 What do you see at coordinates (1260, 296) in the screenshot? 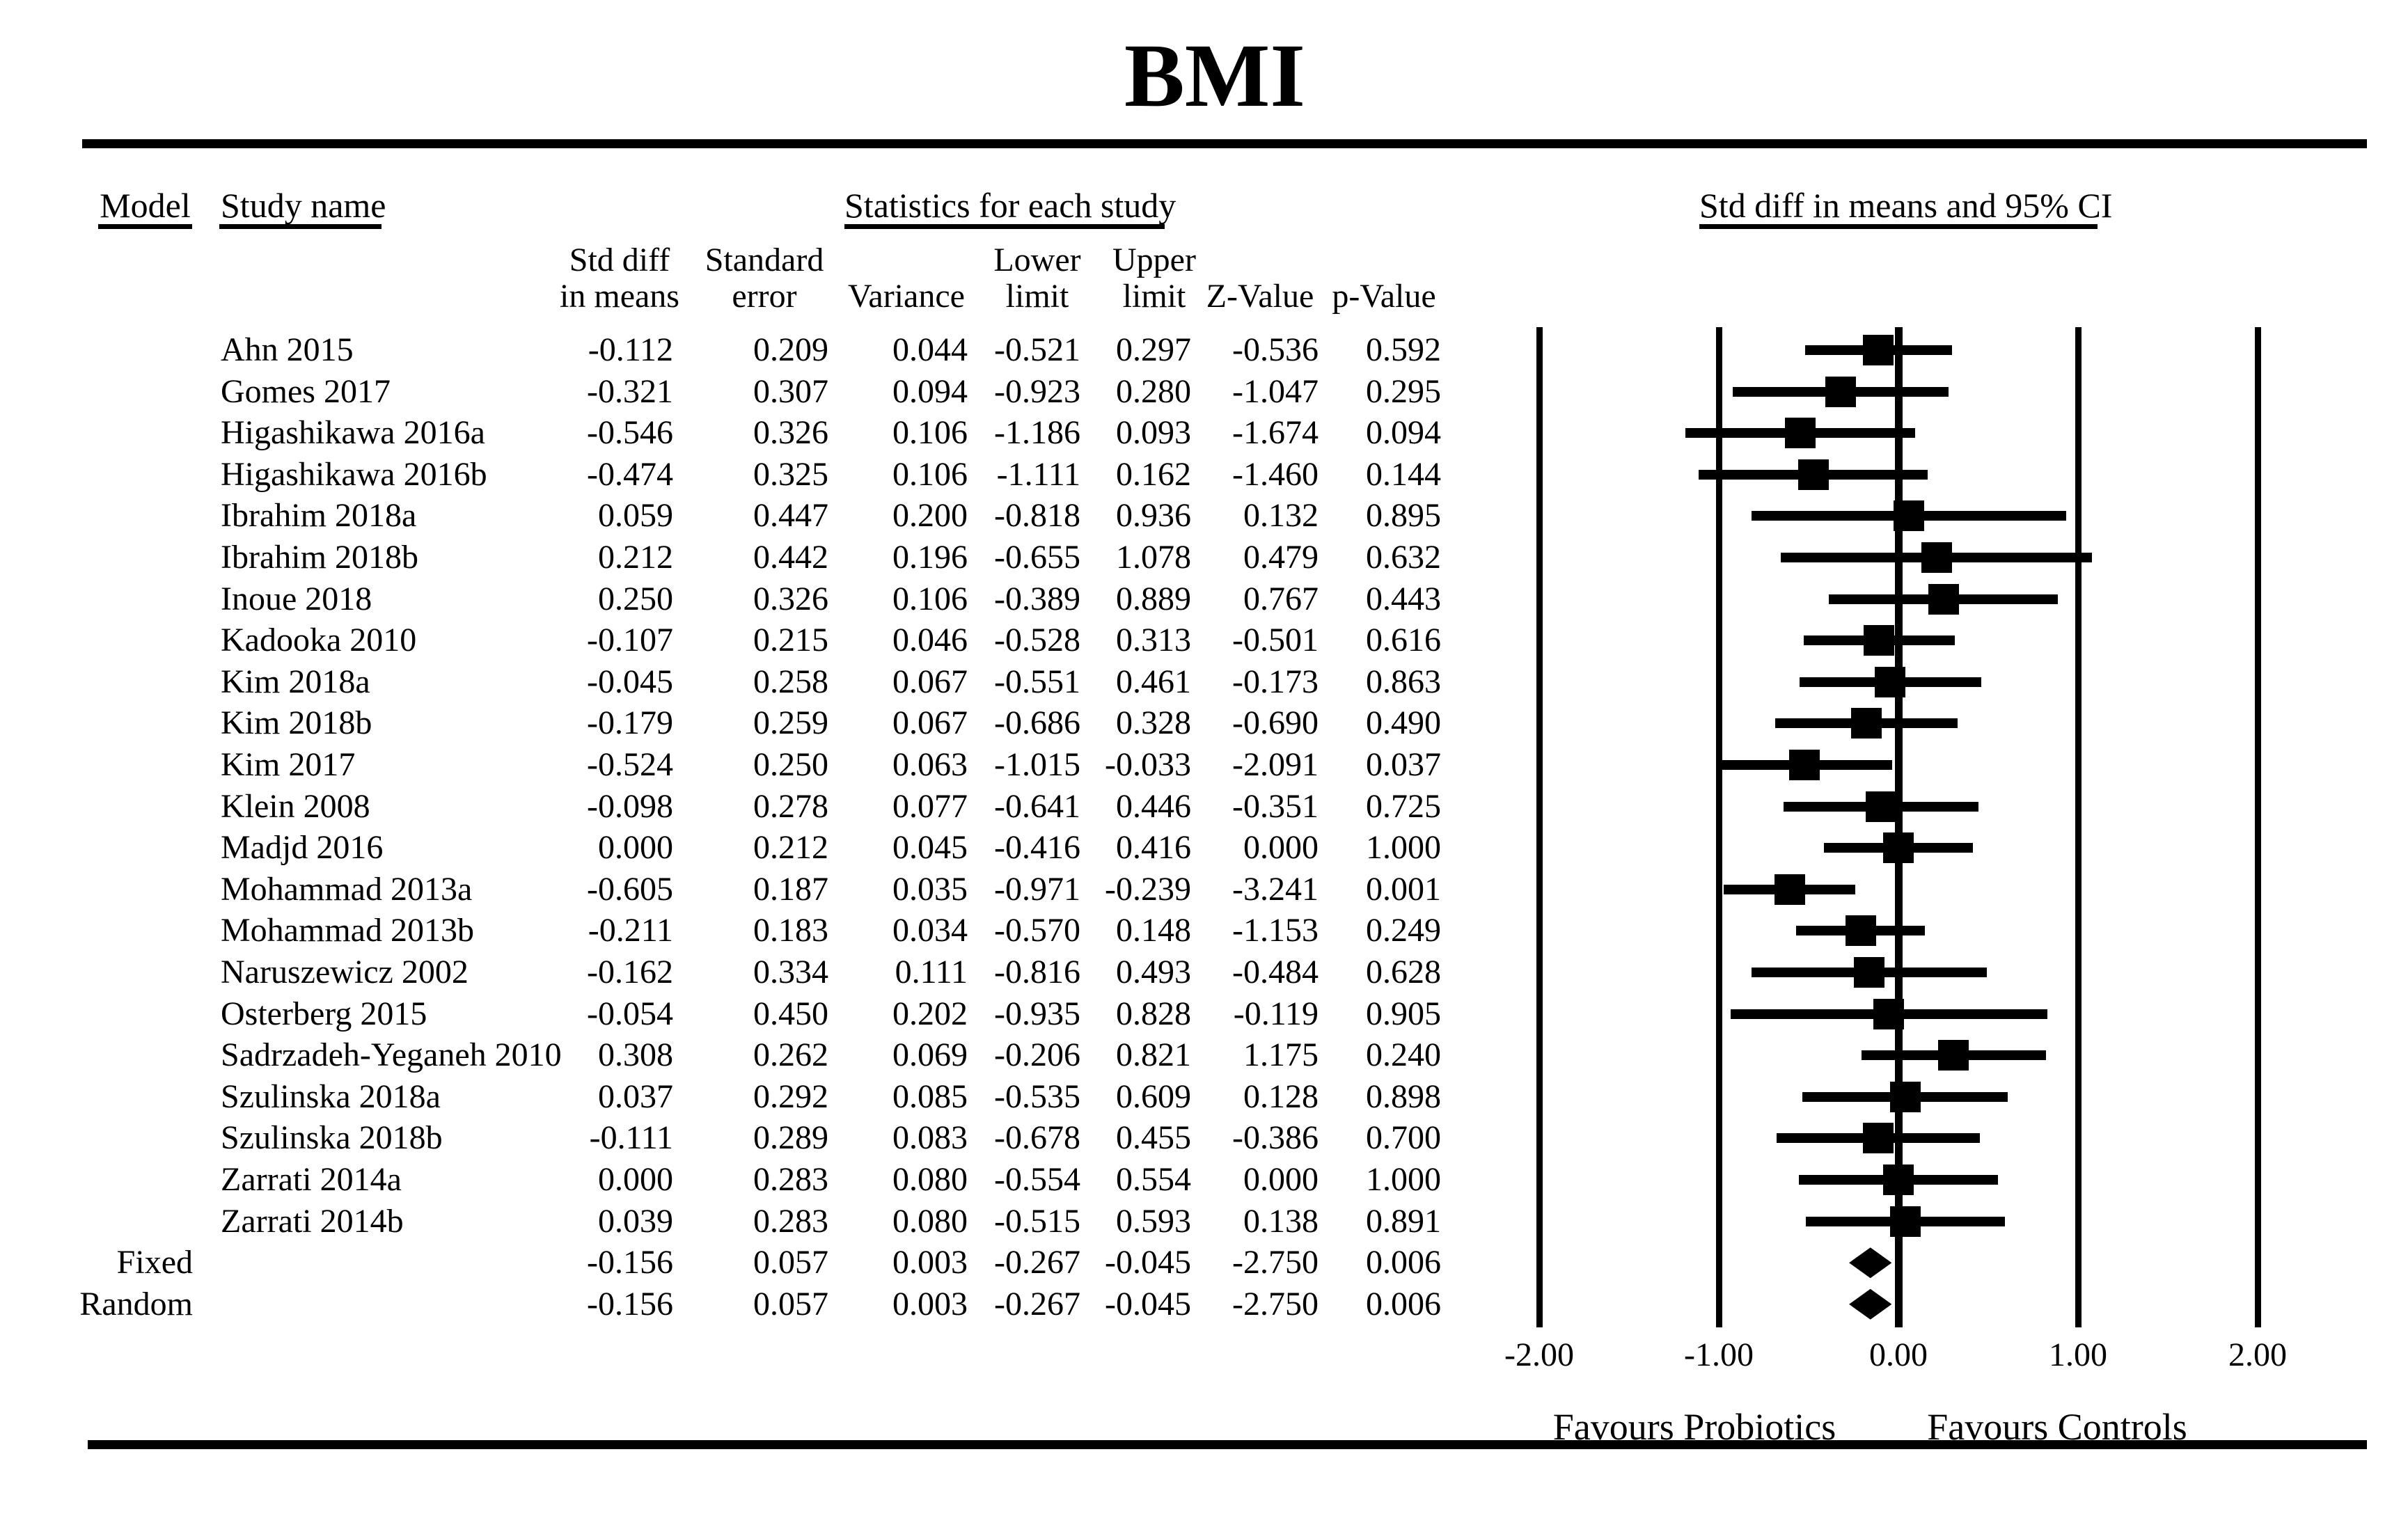
I see `stat-subheader: Z-Value` at bounding box center [1260, 296].